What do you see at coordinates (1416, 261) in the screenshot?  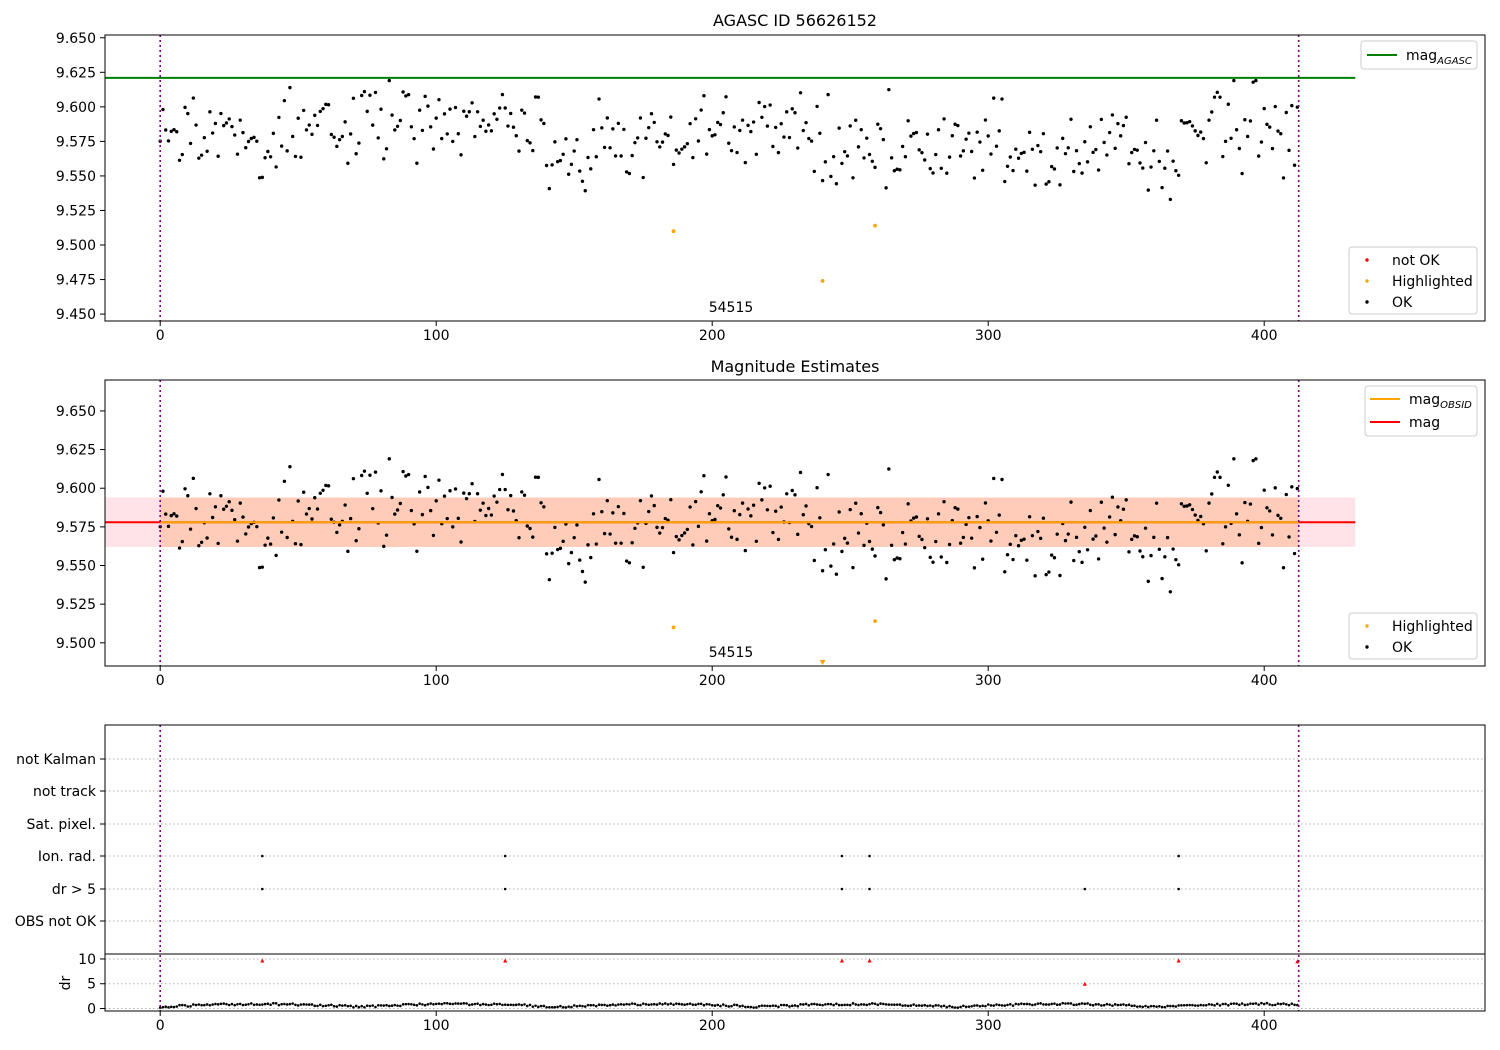 I see `legend-not-ok-label: not OK` at bounding box center [1416, 261].